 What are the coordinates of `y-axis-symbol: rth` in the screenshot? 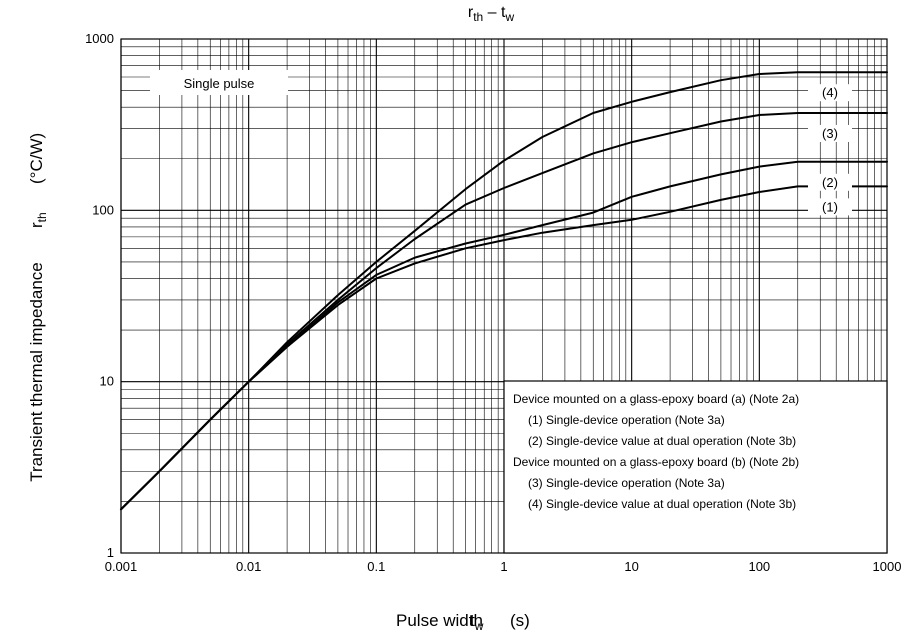 It's located at (38, 220).